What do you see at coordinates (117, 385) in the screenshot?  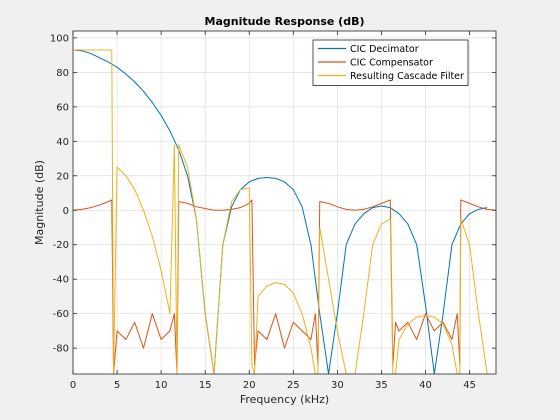 I see `x-tick-label: 5` at bounding box center [117, 385].